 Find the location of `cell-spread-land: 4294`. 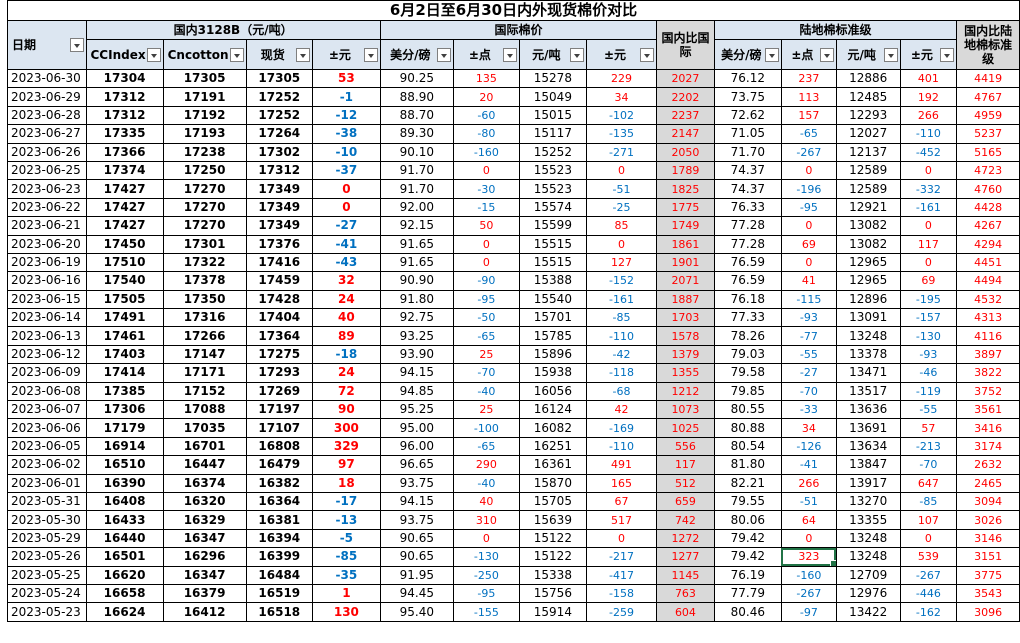

cell-spread-land: 4294 is located at coordinates (988, 244).